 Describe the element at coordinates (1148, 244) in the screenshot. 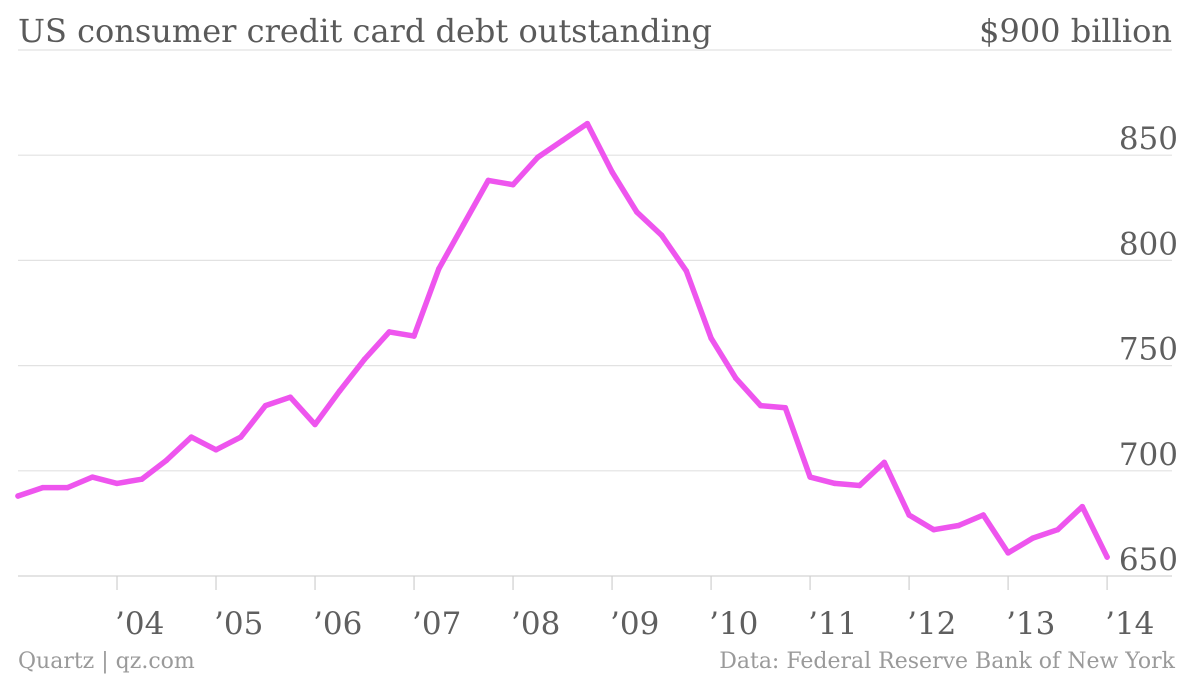

I see `y-tick-label-800: 800` at that location.